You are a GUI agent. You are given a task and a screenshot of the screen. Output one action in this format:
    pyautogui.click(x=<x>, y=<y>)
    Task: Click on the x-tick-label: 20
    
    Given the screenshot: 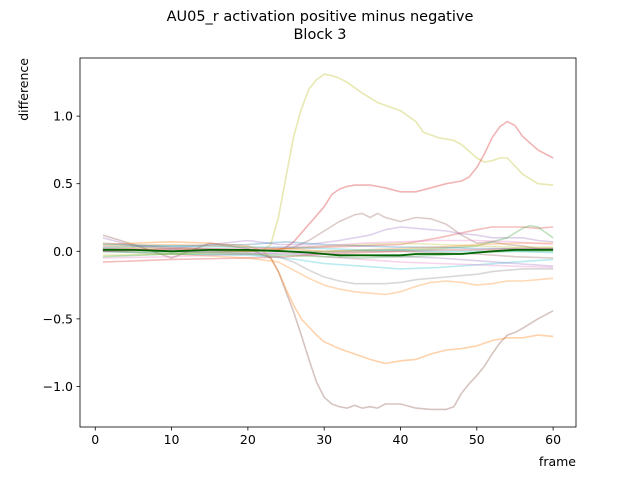 What is the action you would take?
    pyautogui.click(x=248, y=439)
    